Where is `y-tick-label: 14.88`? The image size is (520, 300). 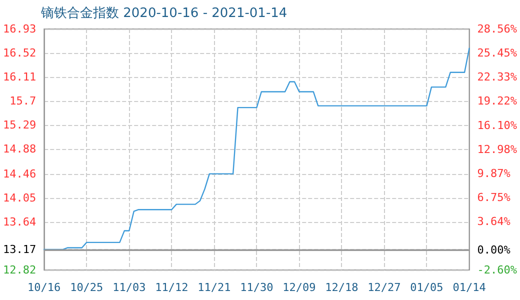 y-tick-label: 14.88 is located at coordinates (19, 149).